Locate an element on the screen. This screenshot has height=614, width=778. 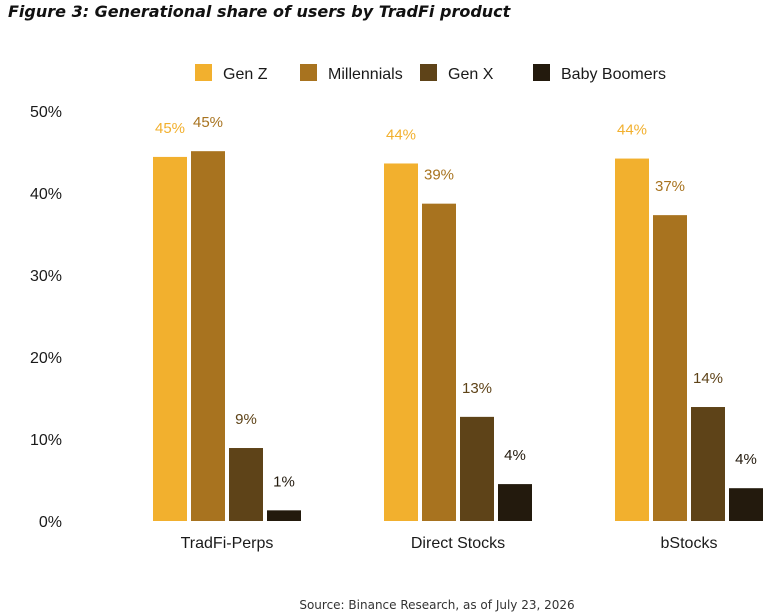
y-tick-label: 20% is located at coordinates (46, 358).